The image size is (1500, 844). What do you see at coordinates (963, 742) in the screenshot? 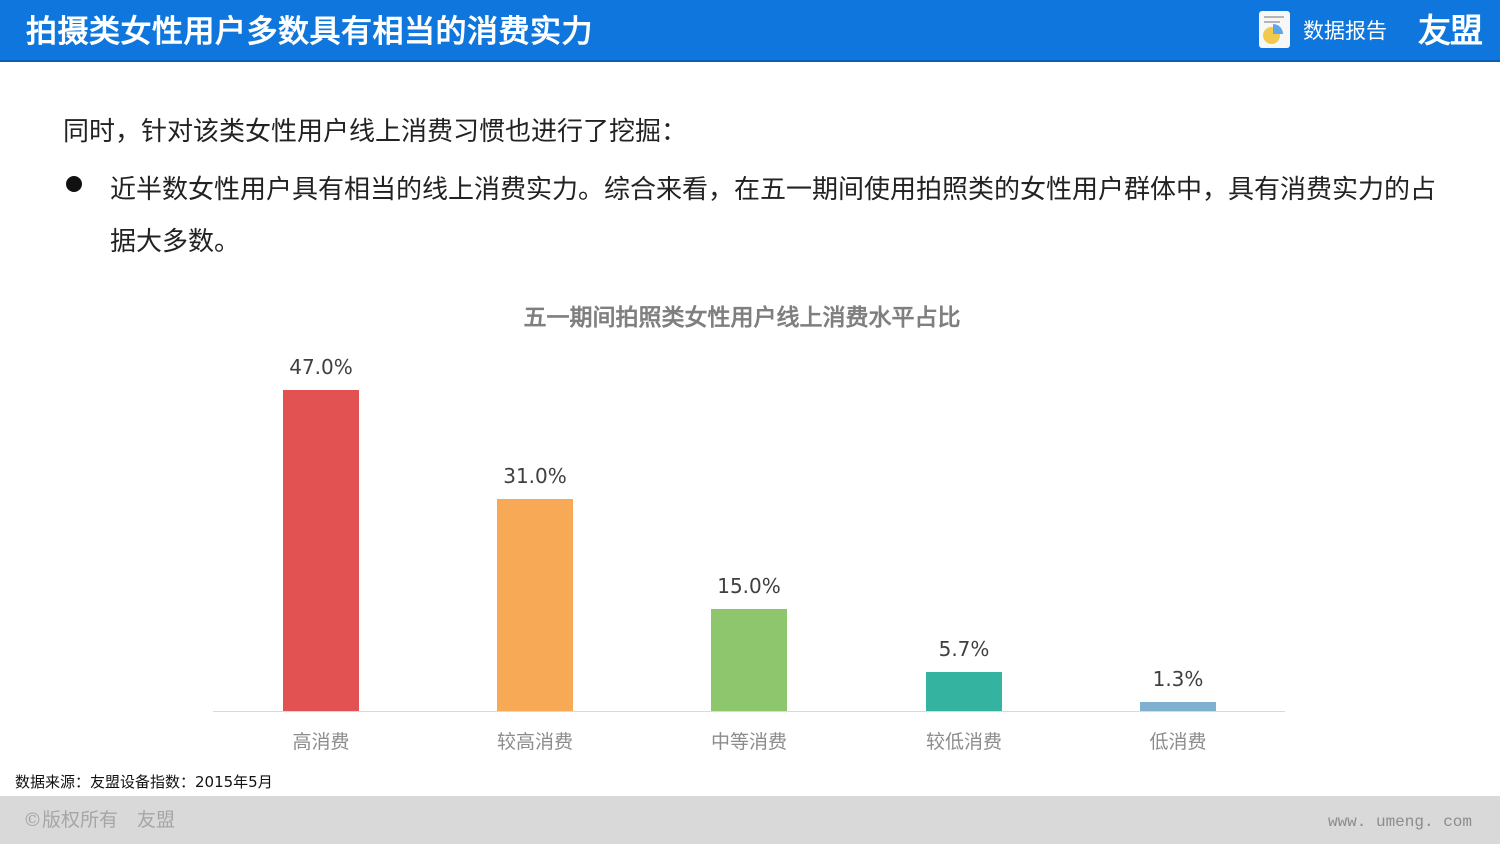
I see `category-label: 较低消费` at bounding box center [963, 742].